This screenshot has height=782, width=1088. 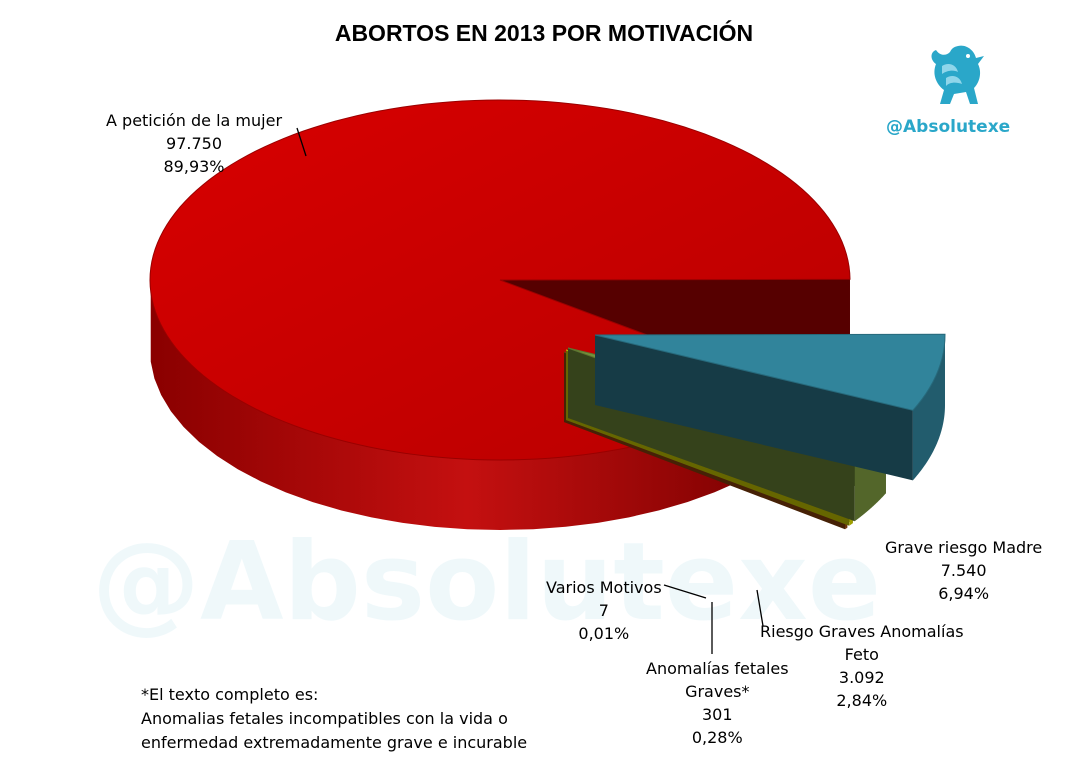 What do you see at coordinates (964, 593) in the screenshot?
I see `label-madre-percent: 6,94%` at bounding box center [964, 593].